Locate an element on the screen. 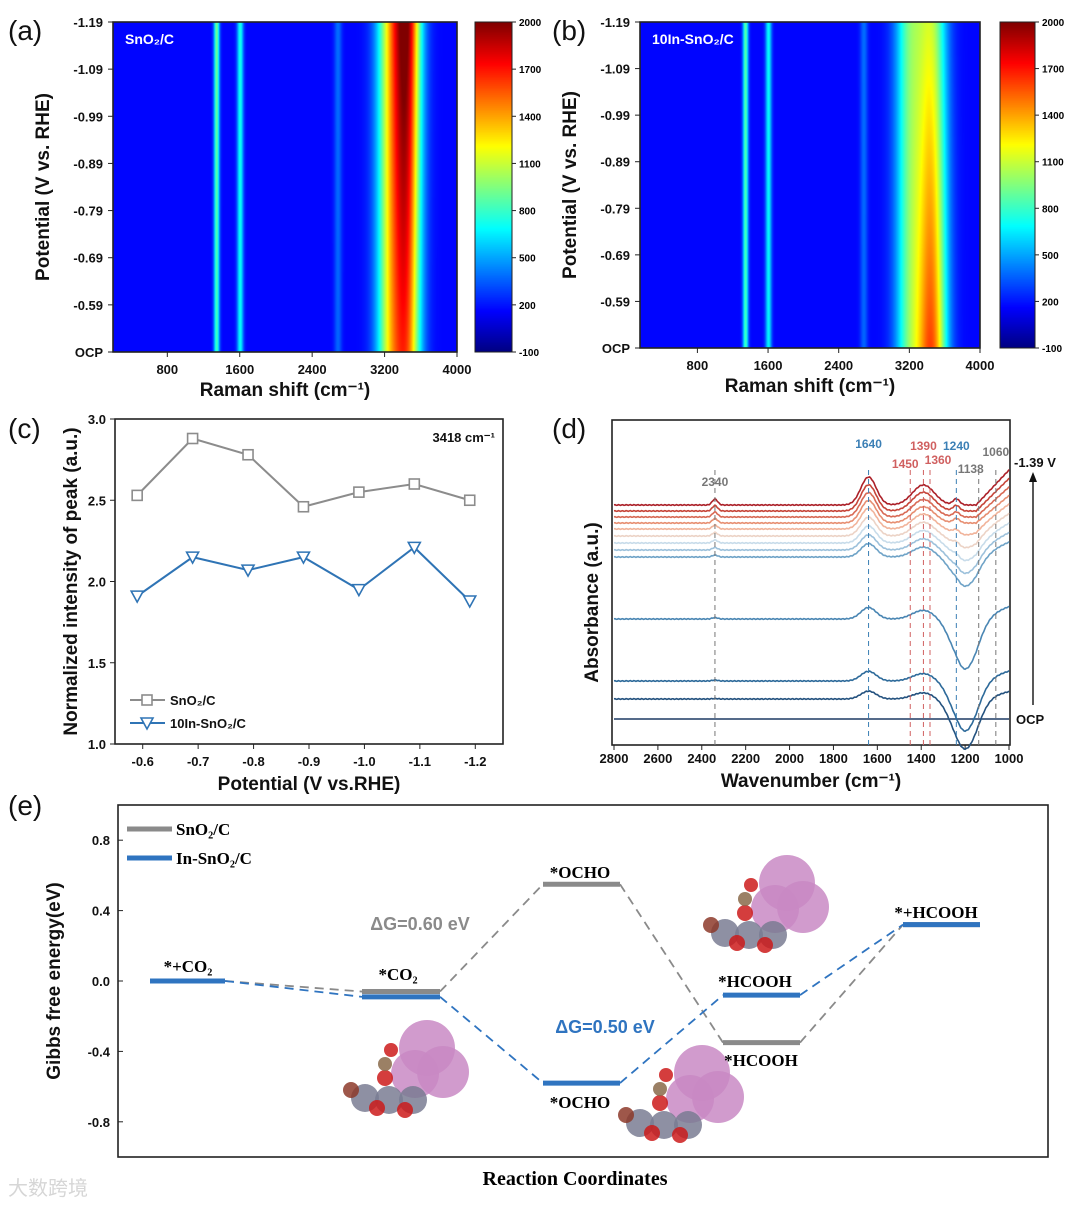 The image size is (1073, 1209). panel-label: (c) is located at coordinates (24, 428).